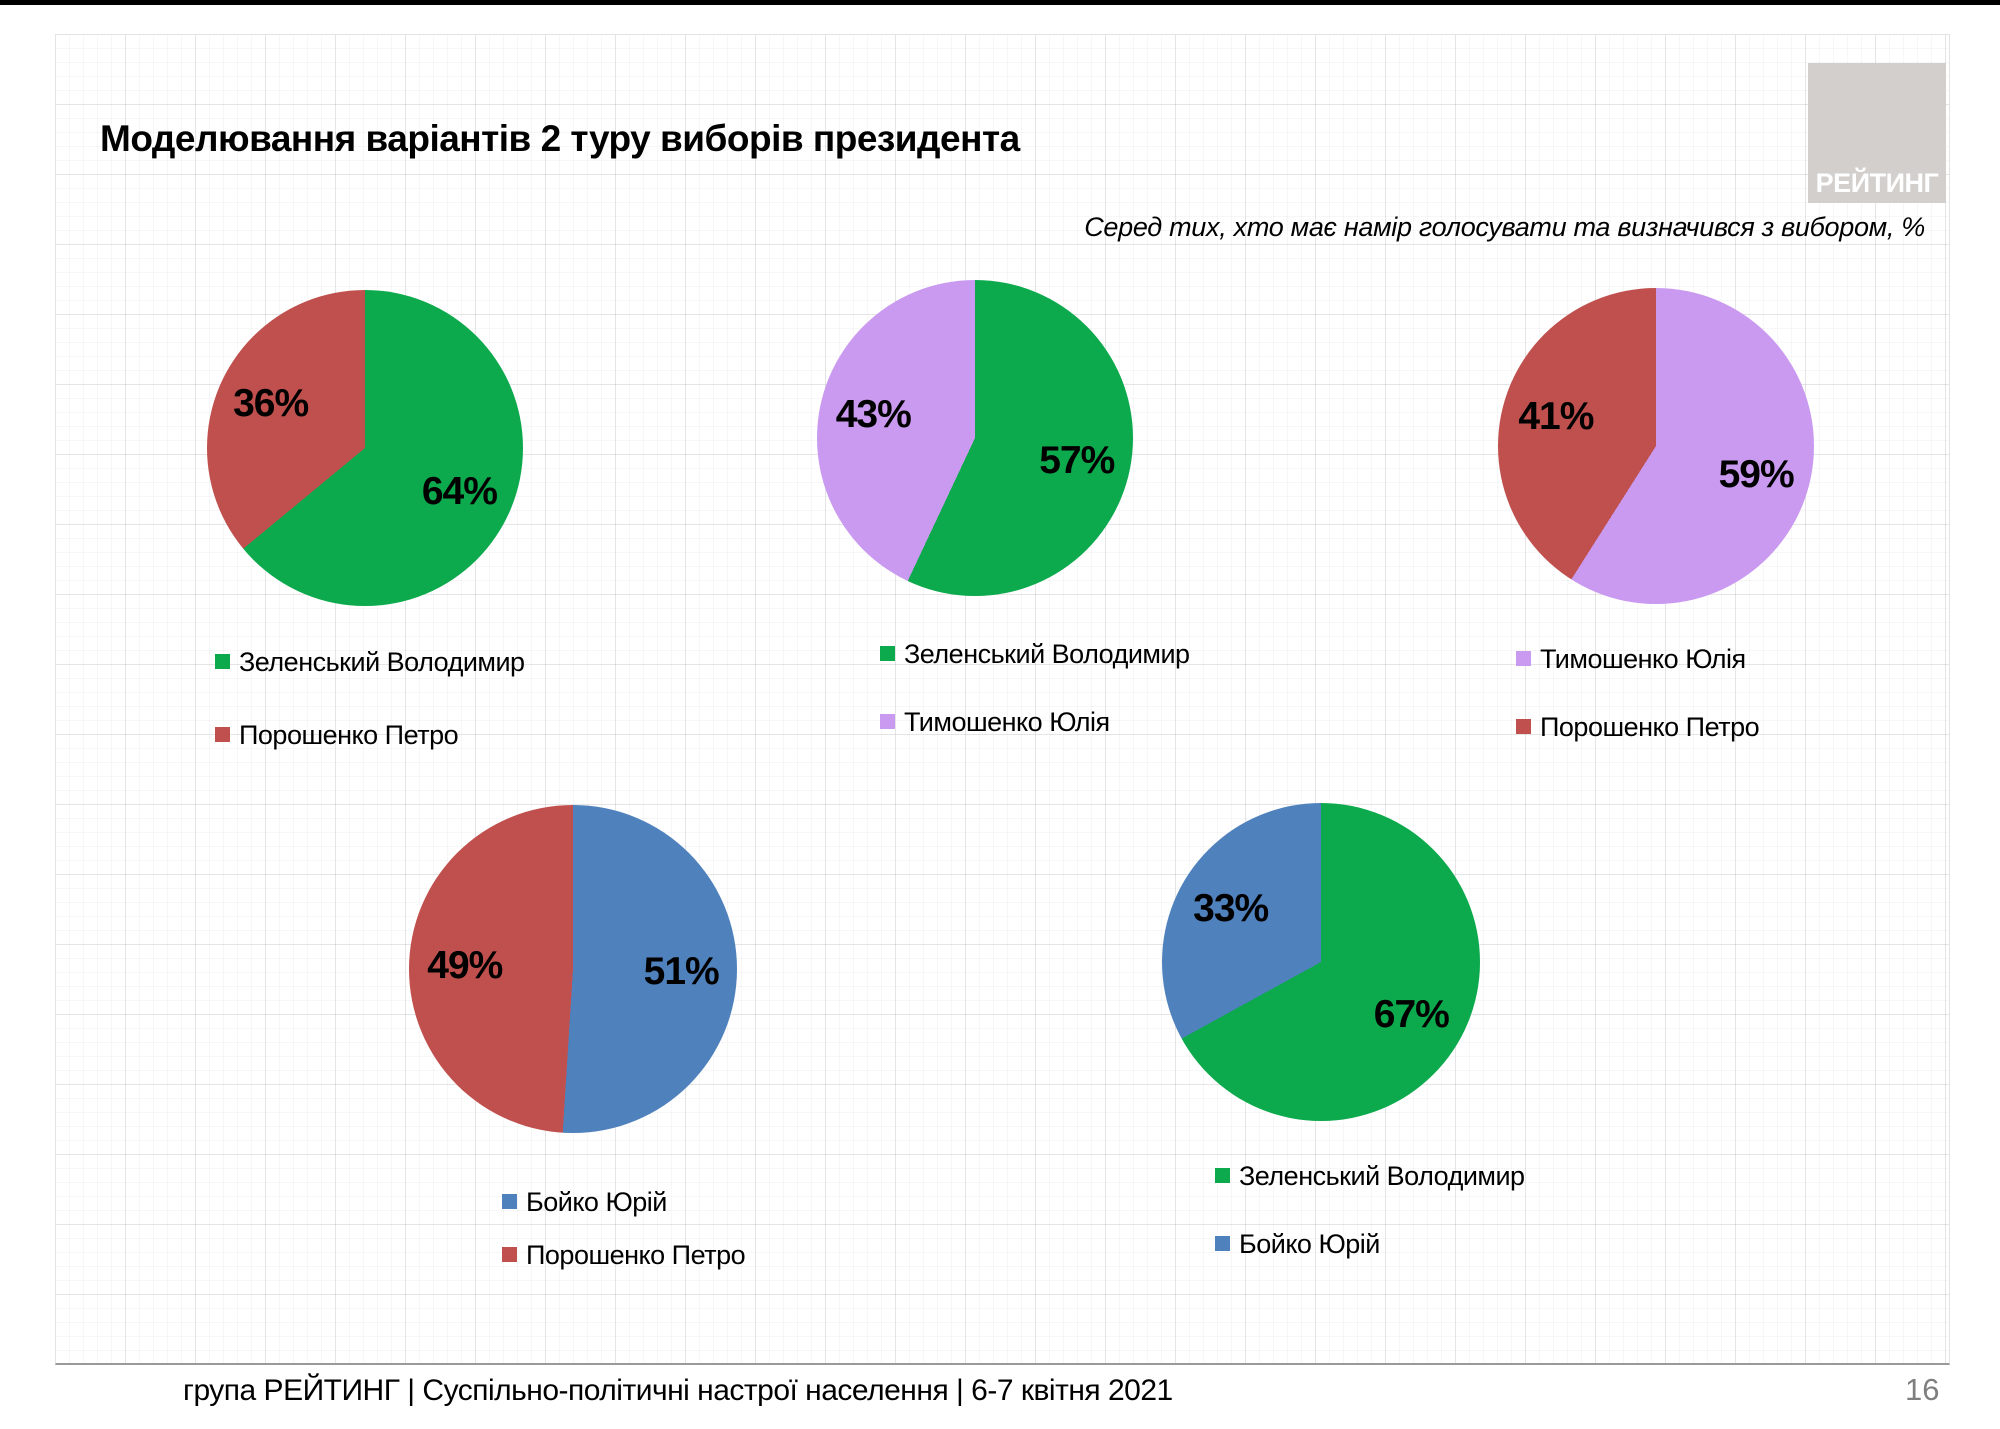 This screenshot has width=2000, height=1429. What do you see at coordinates (1877, 183) in the screenshot?
I see `rating-logo-text: РЕЙТИНГ` at bounding box center [1877, 183].